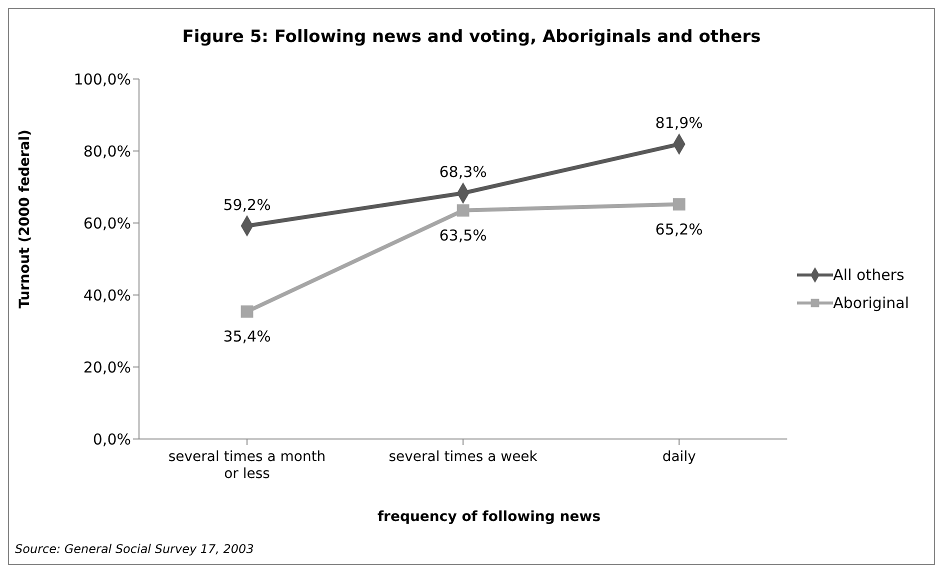 The image size is (949, 577). I want to click on chart-title: Figure 5: Following news and voting, Aboriginals and others, so click(471, 37).